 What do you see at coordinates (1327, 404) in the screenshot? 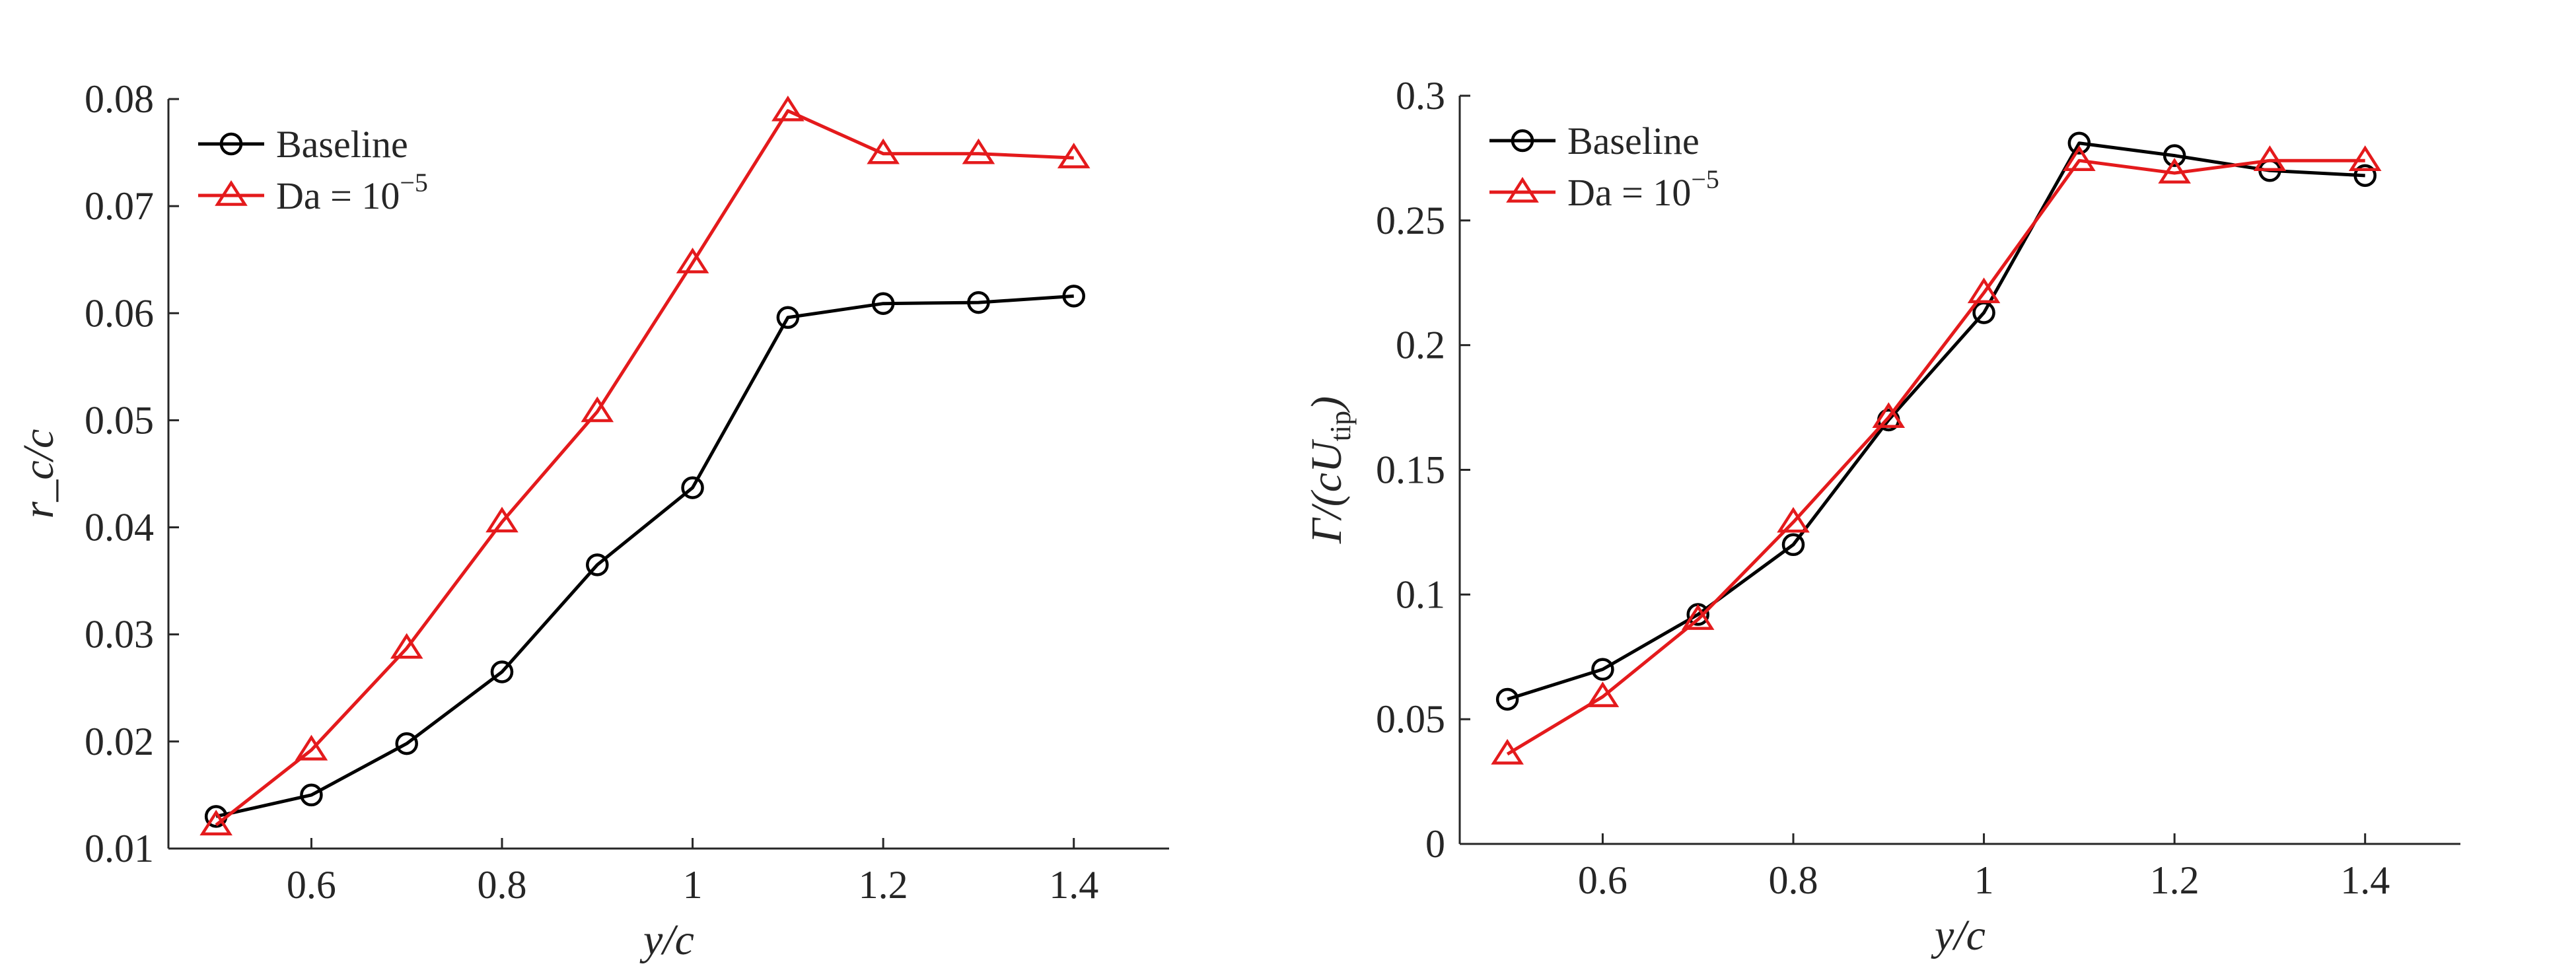
I see `y-axis-label-close: )` at bounding box center [1327, 404].